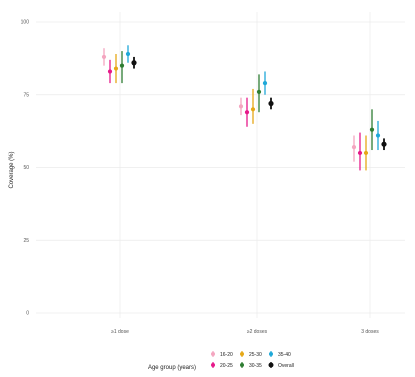 The width and height of the screenshot is (415, 377). What do you see at coordinates (370, 332) in the screenshot?
I see `x-tick-label: 3 doses` at bounding box center [370, 332].